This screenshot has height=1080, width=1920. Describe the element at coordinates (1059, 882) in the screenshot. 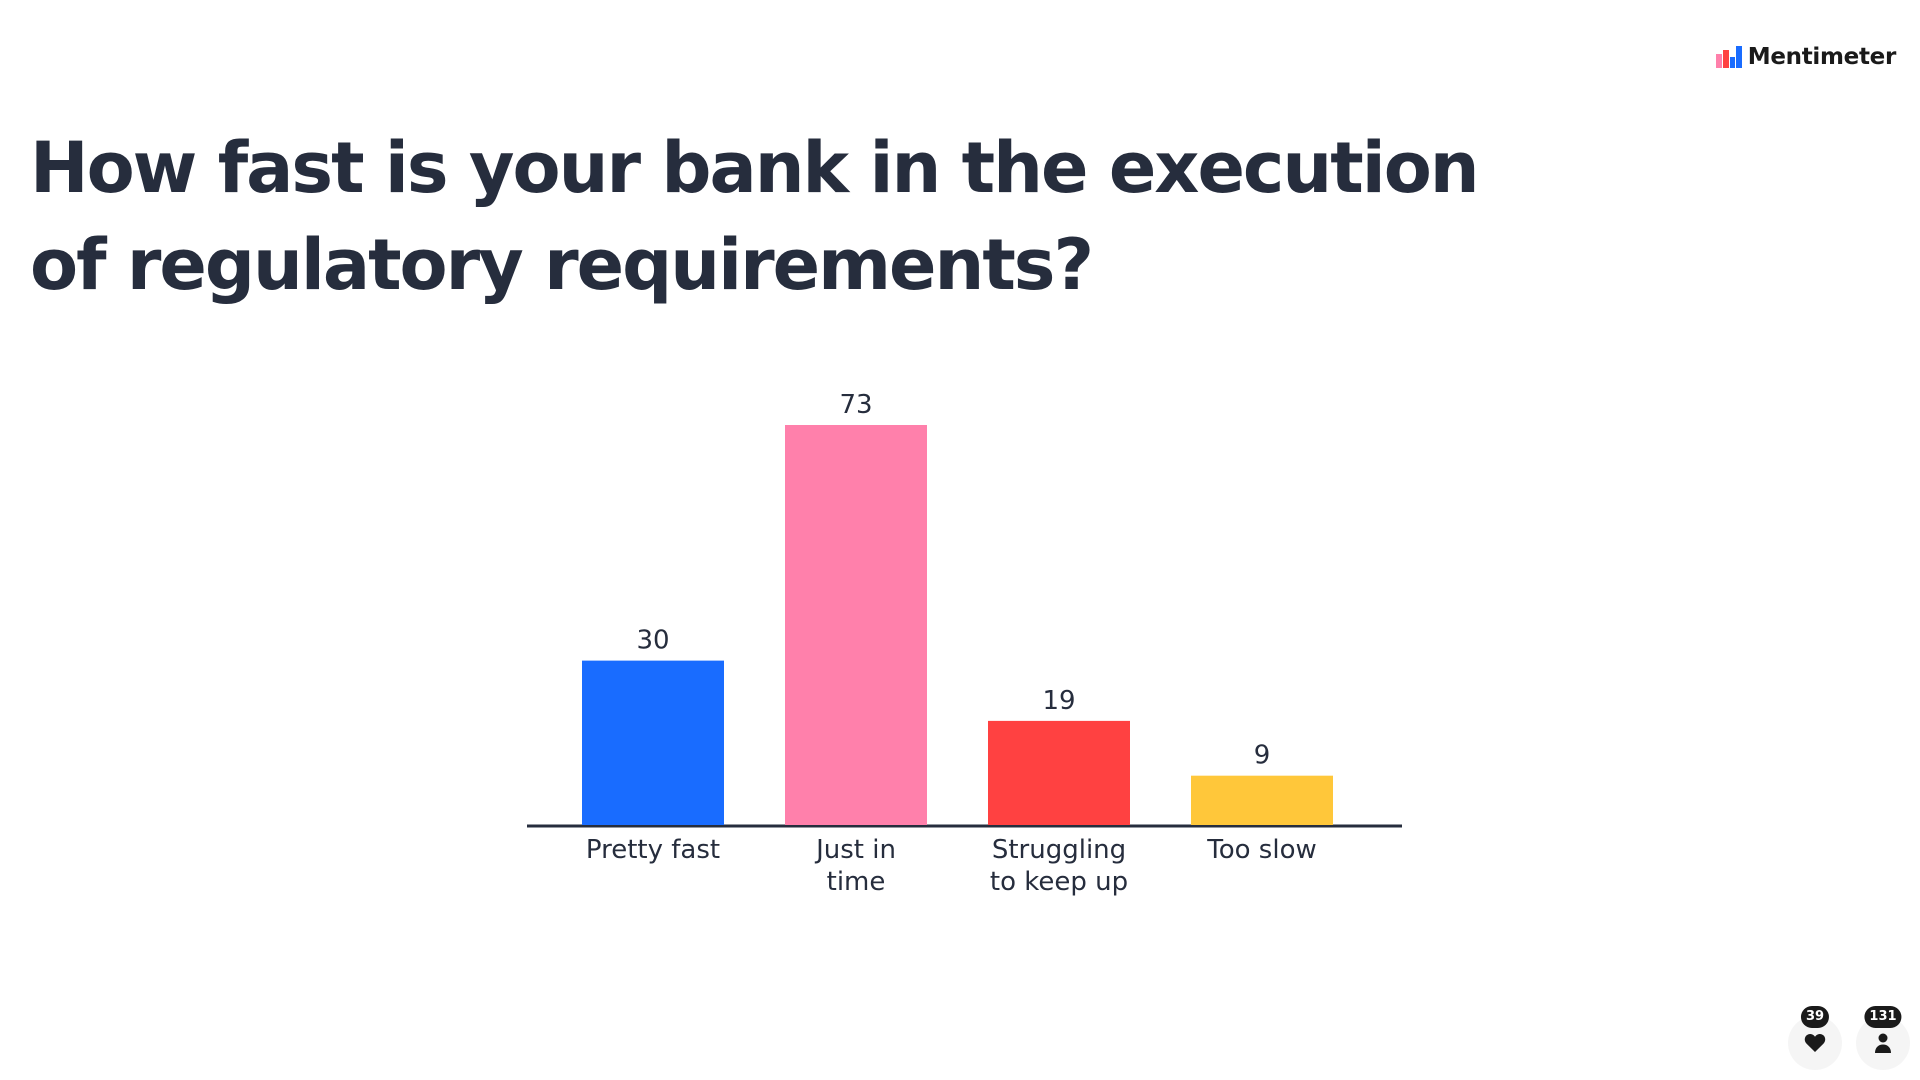

I see `category-label-2-line-1: to keep up` at that location.